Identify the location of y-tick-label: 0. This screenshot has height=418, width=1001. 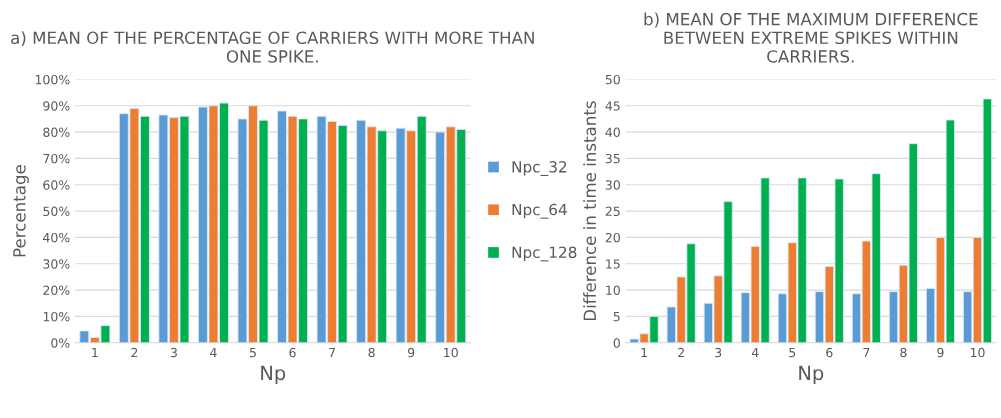
(616, 343).